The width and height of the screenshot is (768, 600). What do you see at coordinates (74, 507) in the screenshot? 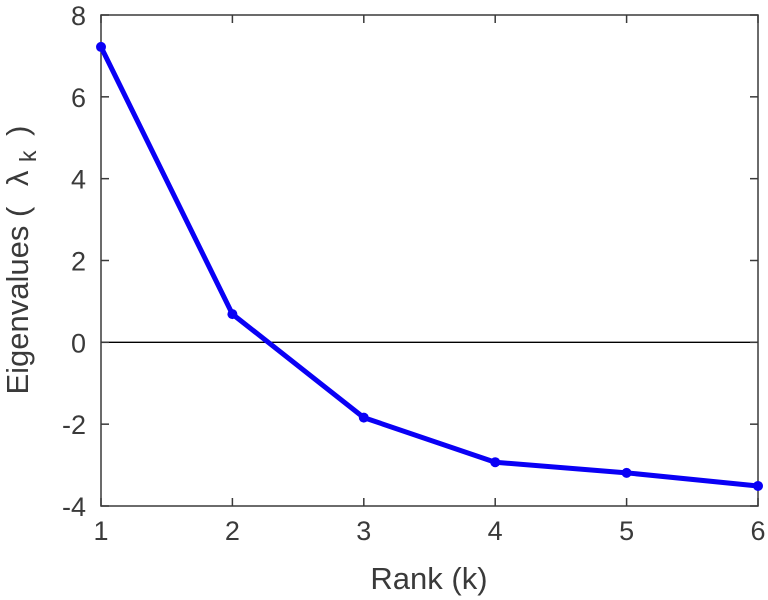
I see `y-tick-label-7: -4` at bounding box center [74, 507].